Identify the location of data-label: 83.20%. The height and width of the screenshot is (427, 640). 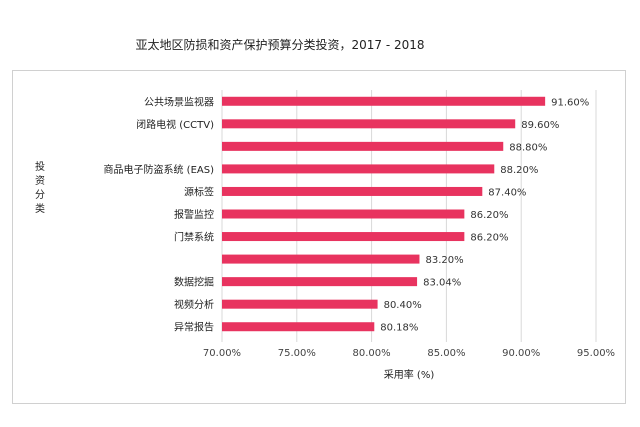
(444, 260).